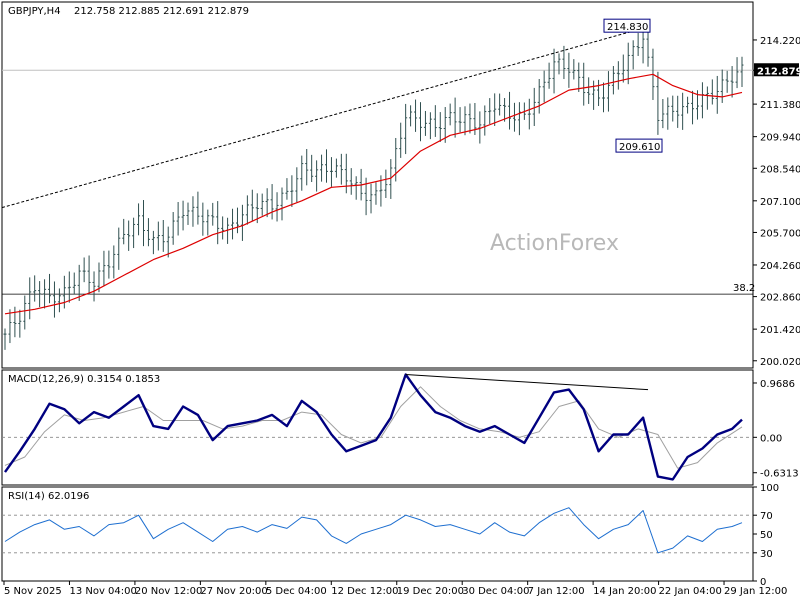  What do you see at coordinates (766, 554) in the screenshot?
I see `y-tick-label-rsi: 30` at bounding box center [766, 554].